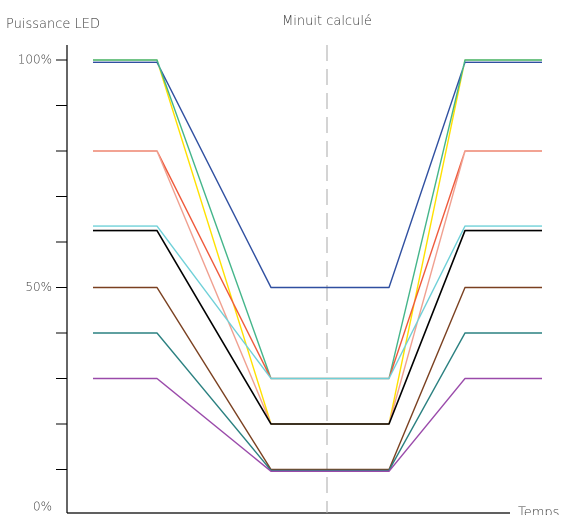 The image size is (569, 515). What do you see at coordinates (38, 287) in the screenshot?
I see `y-tick-label-1: 50%` at bounding box center [38, 287].